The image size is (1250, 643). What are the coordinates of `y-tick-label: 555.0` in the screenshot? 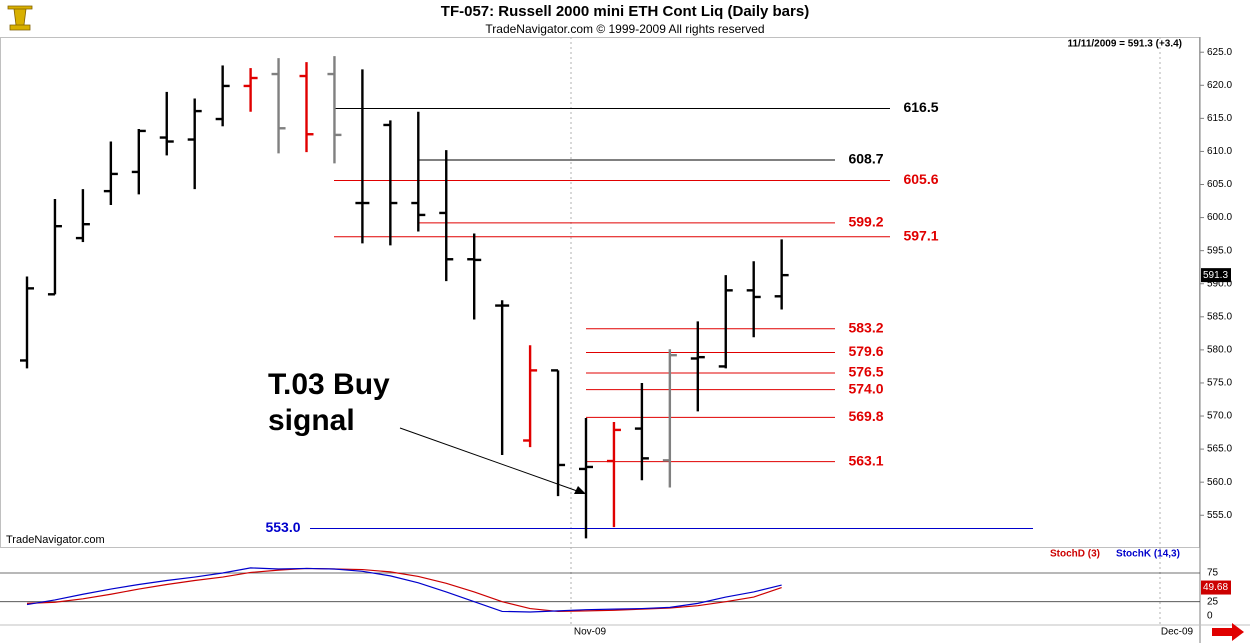 It's located at (1219, 515).